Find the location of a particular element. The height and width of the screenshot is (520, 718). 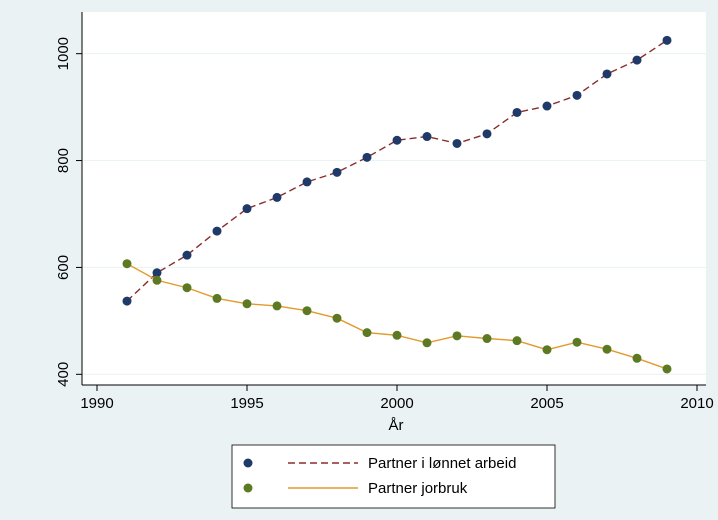

x-tick-label: 2000 is located at coordinates (396, 403).